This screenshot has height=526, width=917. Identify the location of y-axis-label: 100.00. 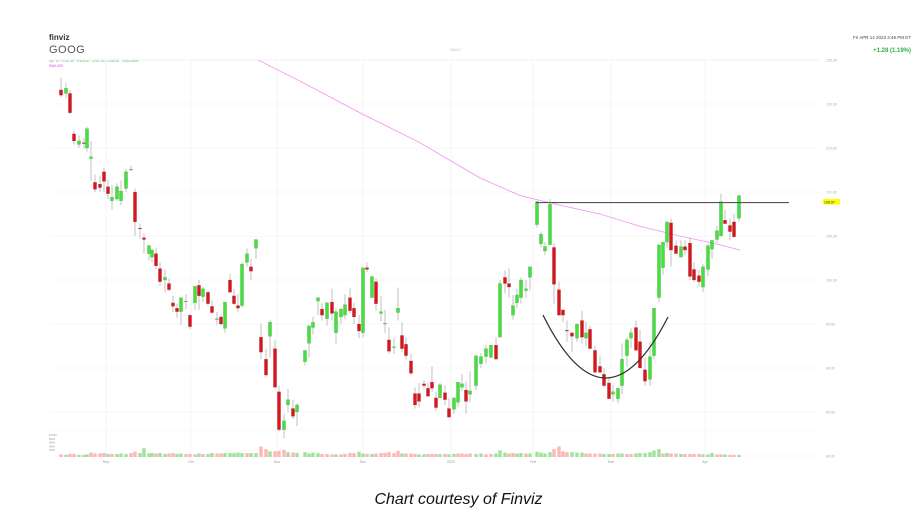
(831, 281).